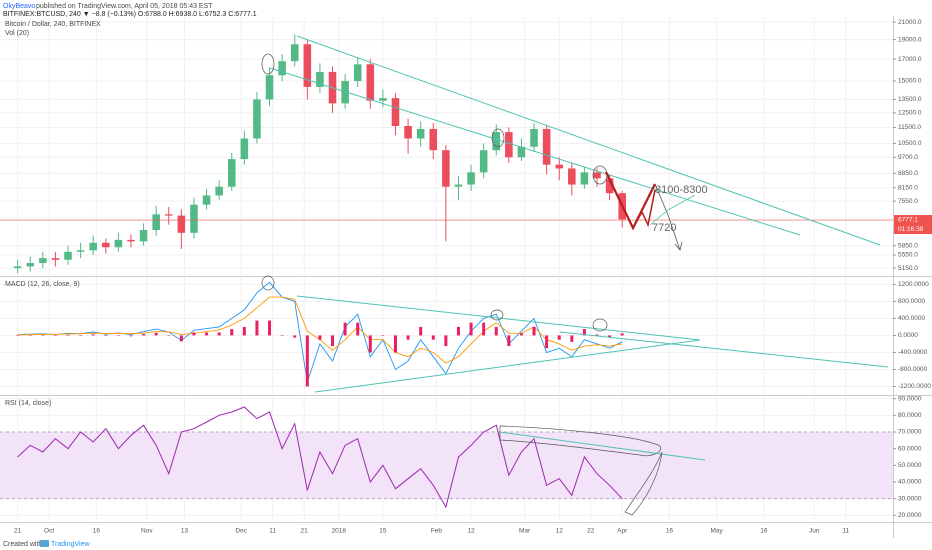 The width and height of the screenshot is (932, 550). I want to click on pane-title: Bitcoin / Dollar, 240, BITFINEX, so click(53, 24).